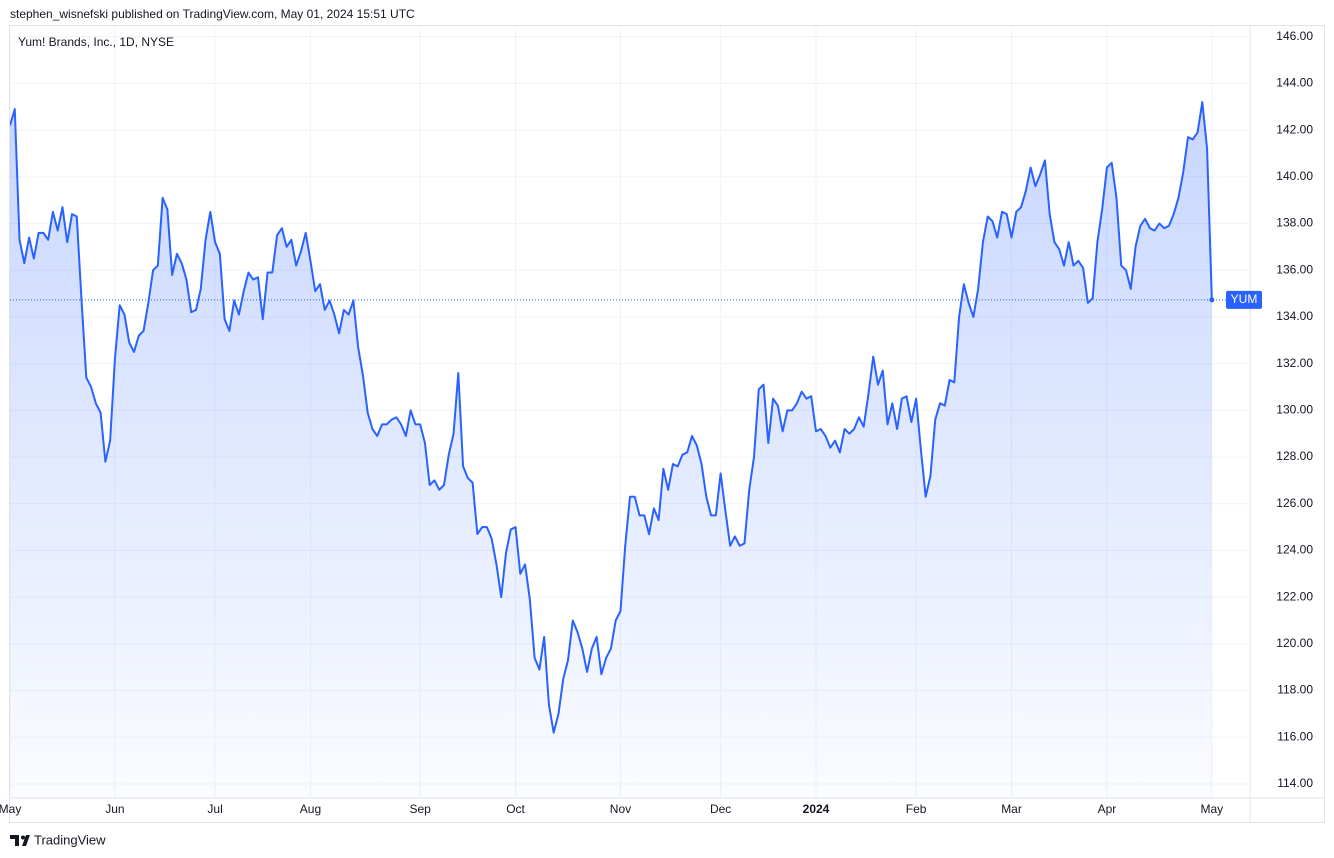  I want to click on y-tick-label: 114.00, so click(1295, 783).